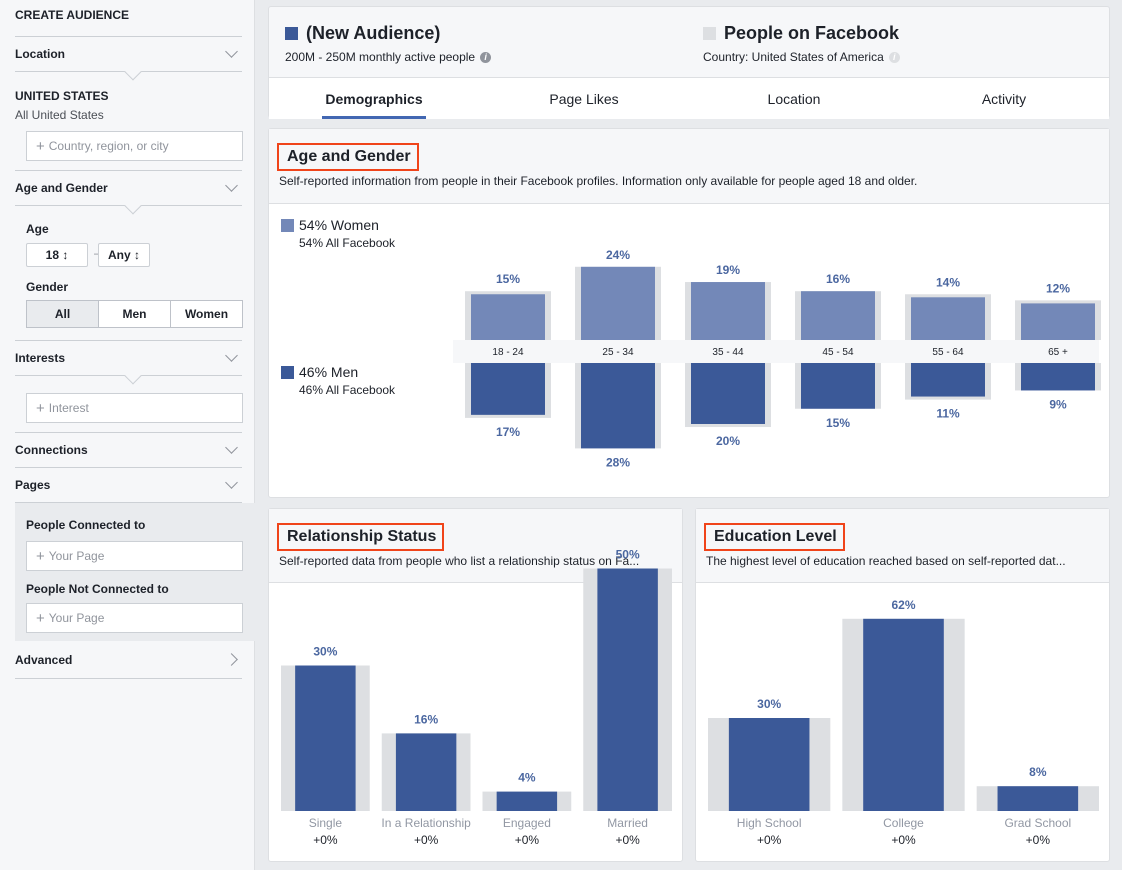 The image size is (1122, 870). I want to click on tab-demographics: Demographics, so click(374, 98).